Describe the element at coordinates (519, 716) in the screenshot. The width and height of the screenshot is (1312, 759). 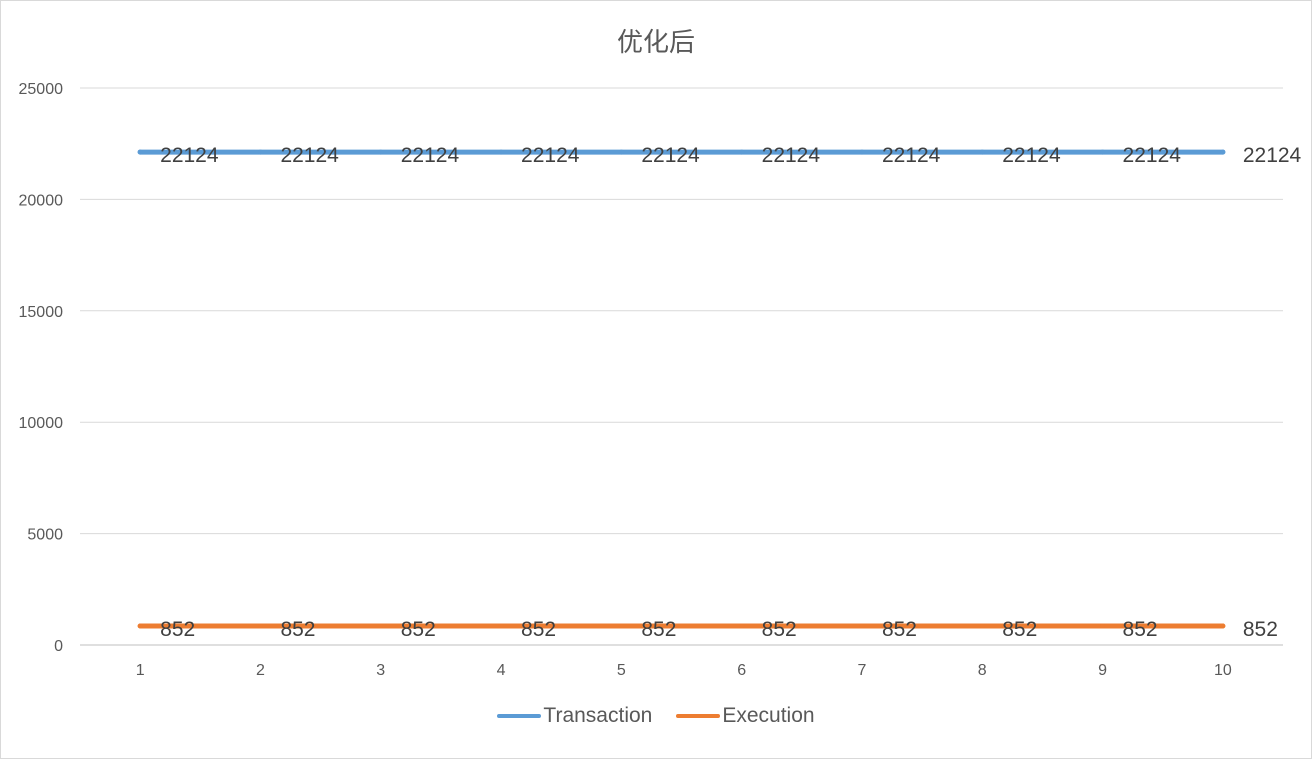
I see `legend-swatch-transaction` at that location.